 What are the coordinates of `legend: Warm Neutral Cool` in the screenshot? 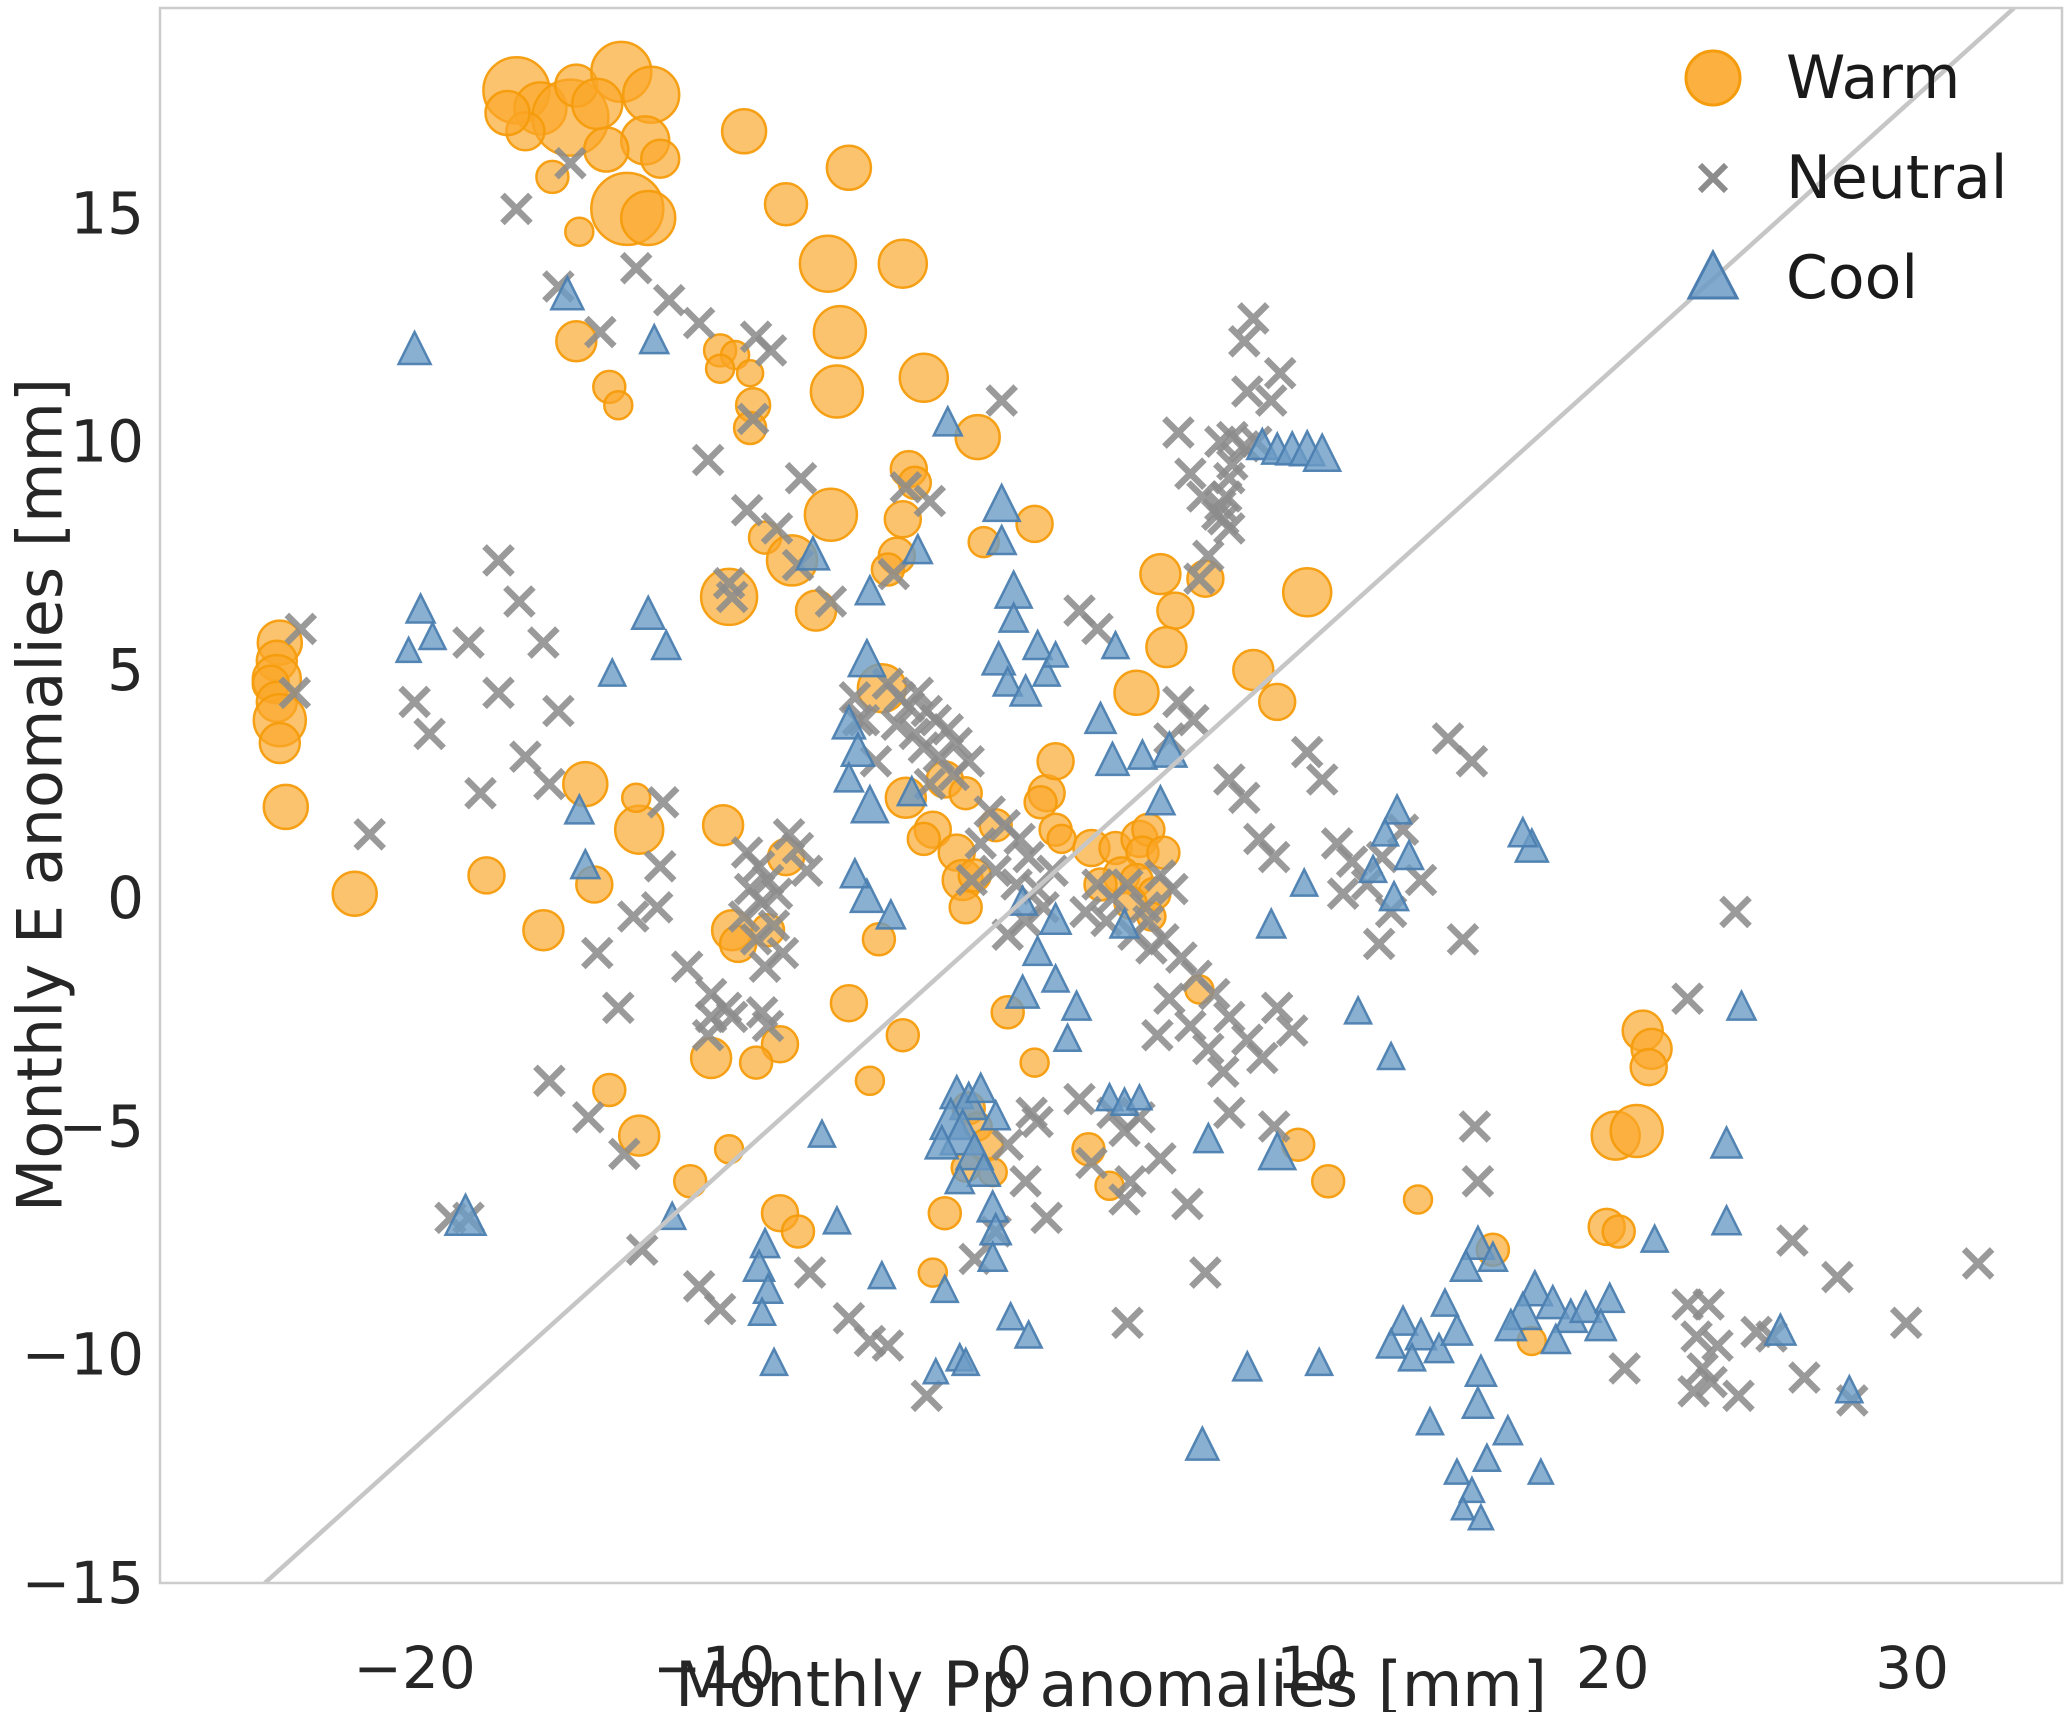 It's located at (1837, 178).